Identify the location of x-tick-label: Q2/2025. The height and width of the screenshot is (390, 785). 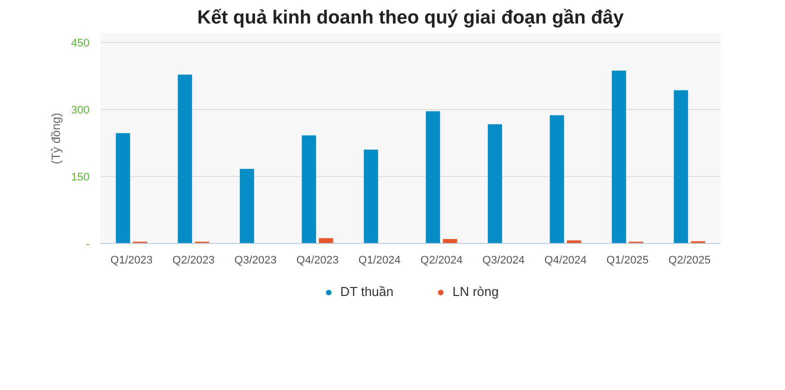
(689, 260).